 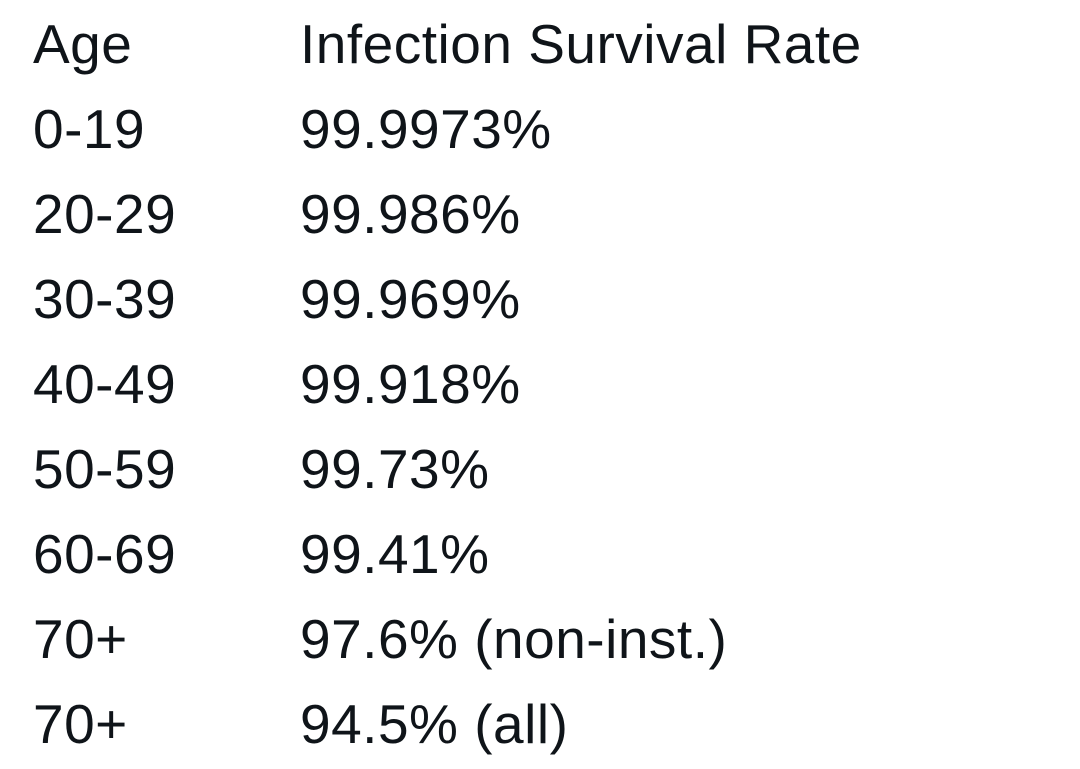 I want to click on table-row: 70+ 94.5% (all), so click(x=556, y=724).